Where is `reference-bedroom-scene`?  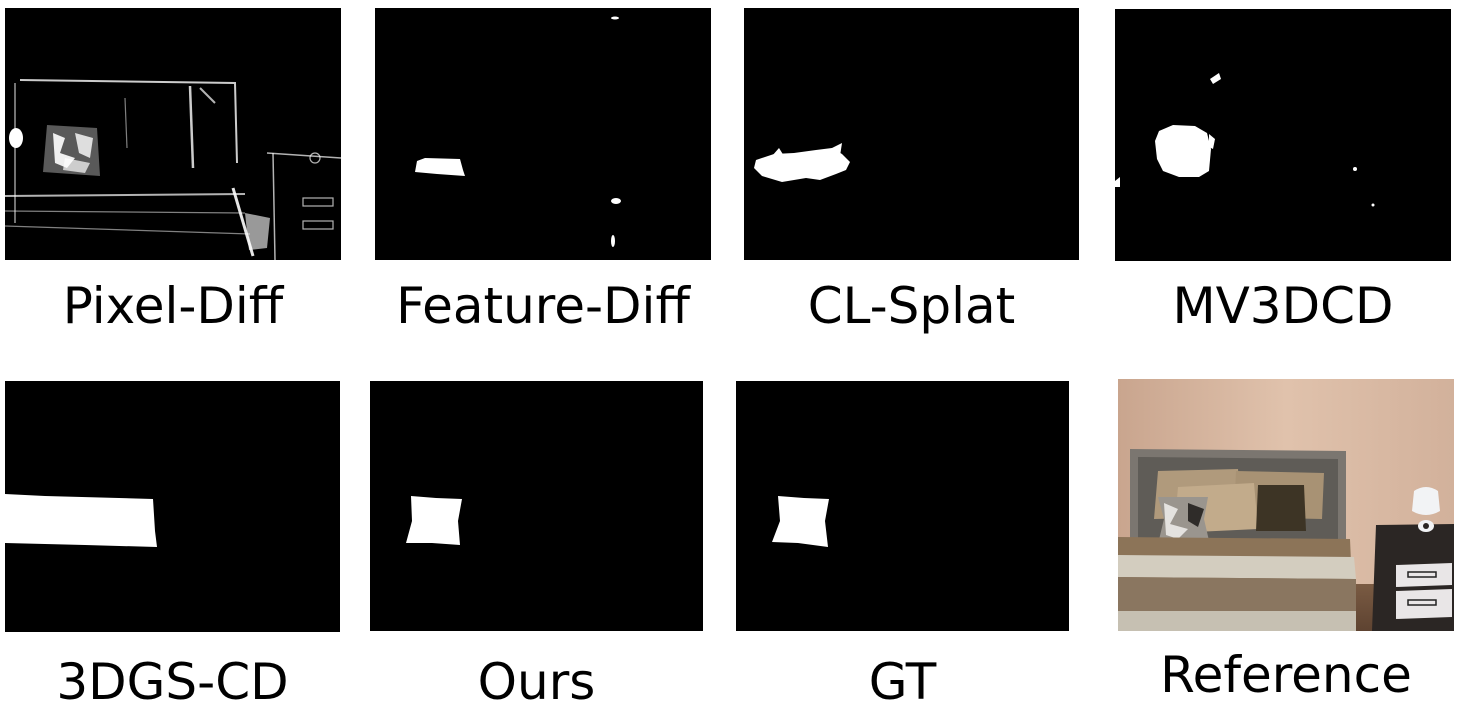
reference-bedroom-scene is located at coordinates (1286, 505).